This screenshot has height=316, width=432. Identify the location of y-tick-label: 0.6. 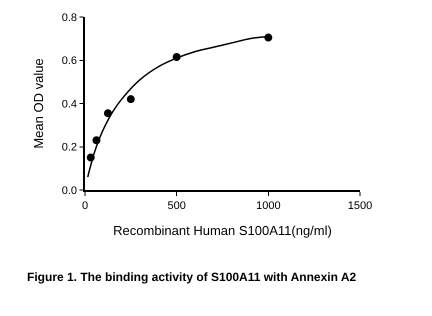
(70, 61).